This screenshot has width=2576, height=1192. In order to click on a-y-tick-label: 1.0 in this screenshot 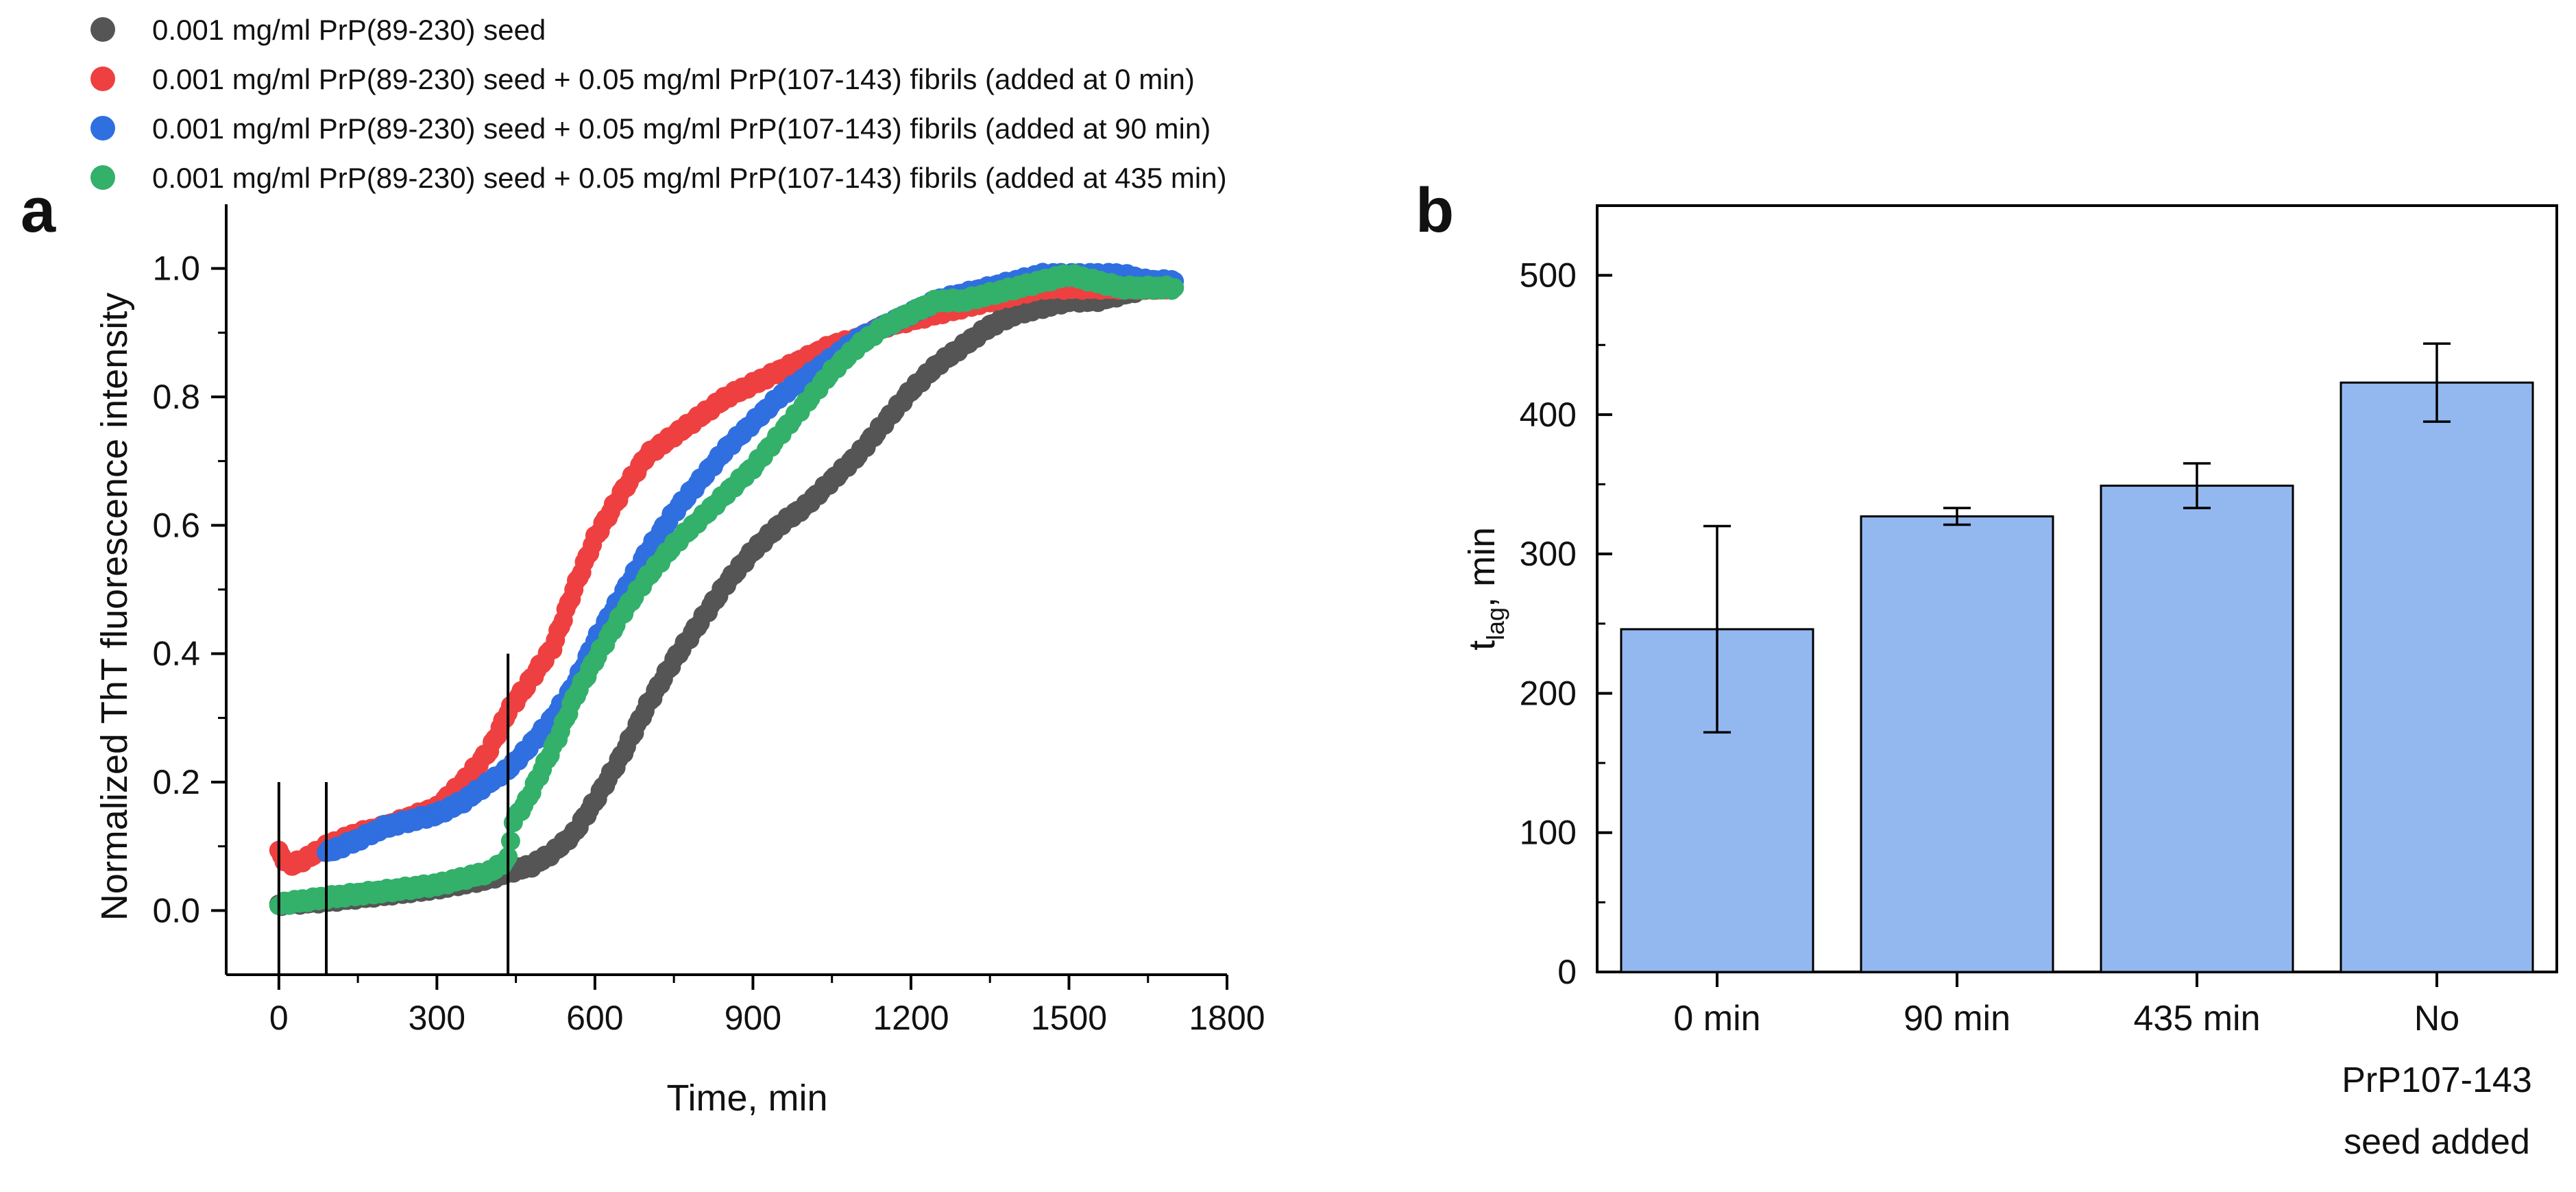, I will do `click(176, 269)`.